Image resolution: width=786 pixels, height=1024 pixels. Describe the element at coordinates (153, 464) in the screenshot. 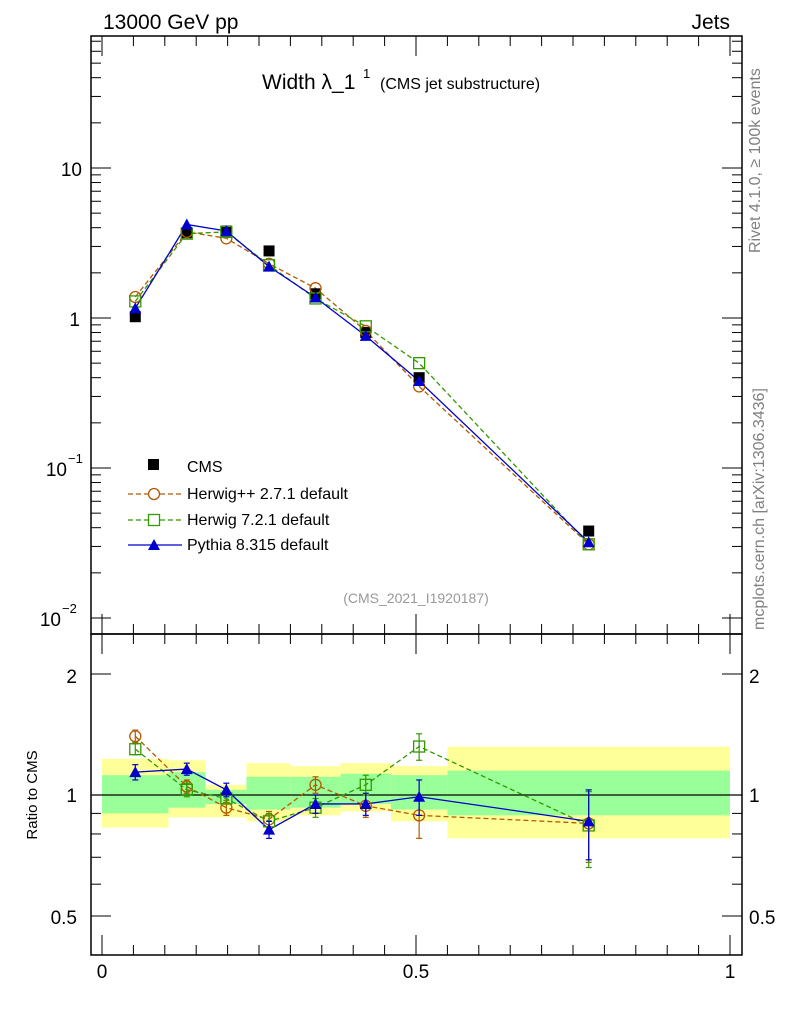

I see `legend-marker-cms` at that location.